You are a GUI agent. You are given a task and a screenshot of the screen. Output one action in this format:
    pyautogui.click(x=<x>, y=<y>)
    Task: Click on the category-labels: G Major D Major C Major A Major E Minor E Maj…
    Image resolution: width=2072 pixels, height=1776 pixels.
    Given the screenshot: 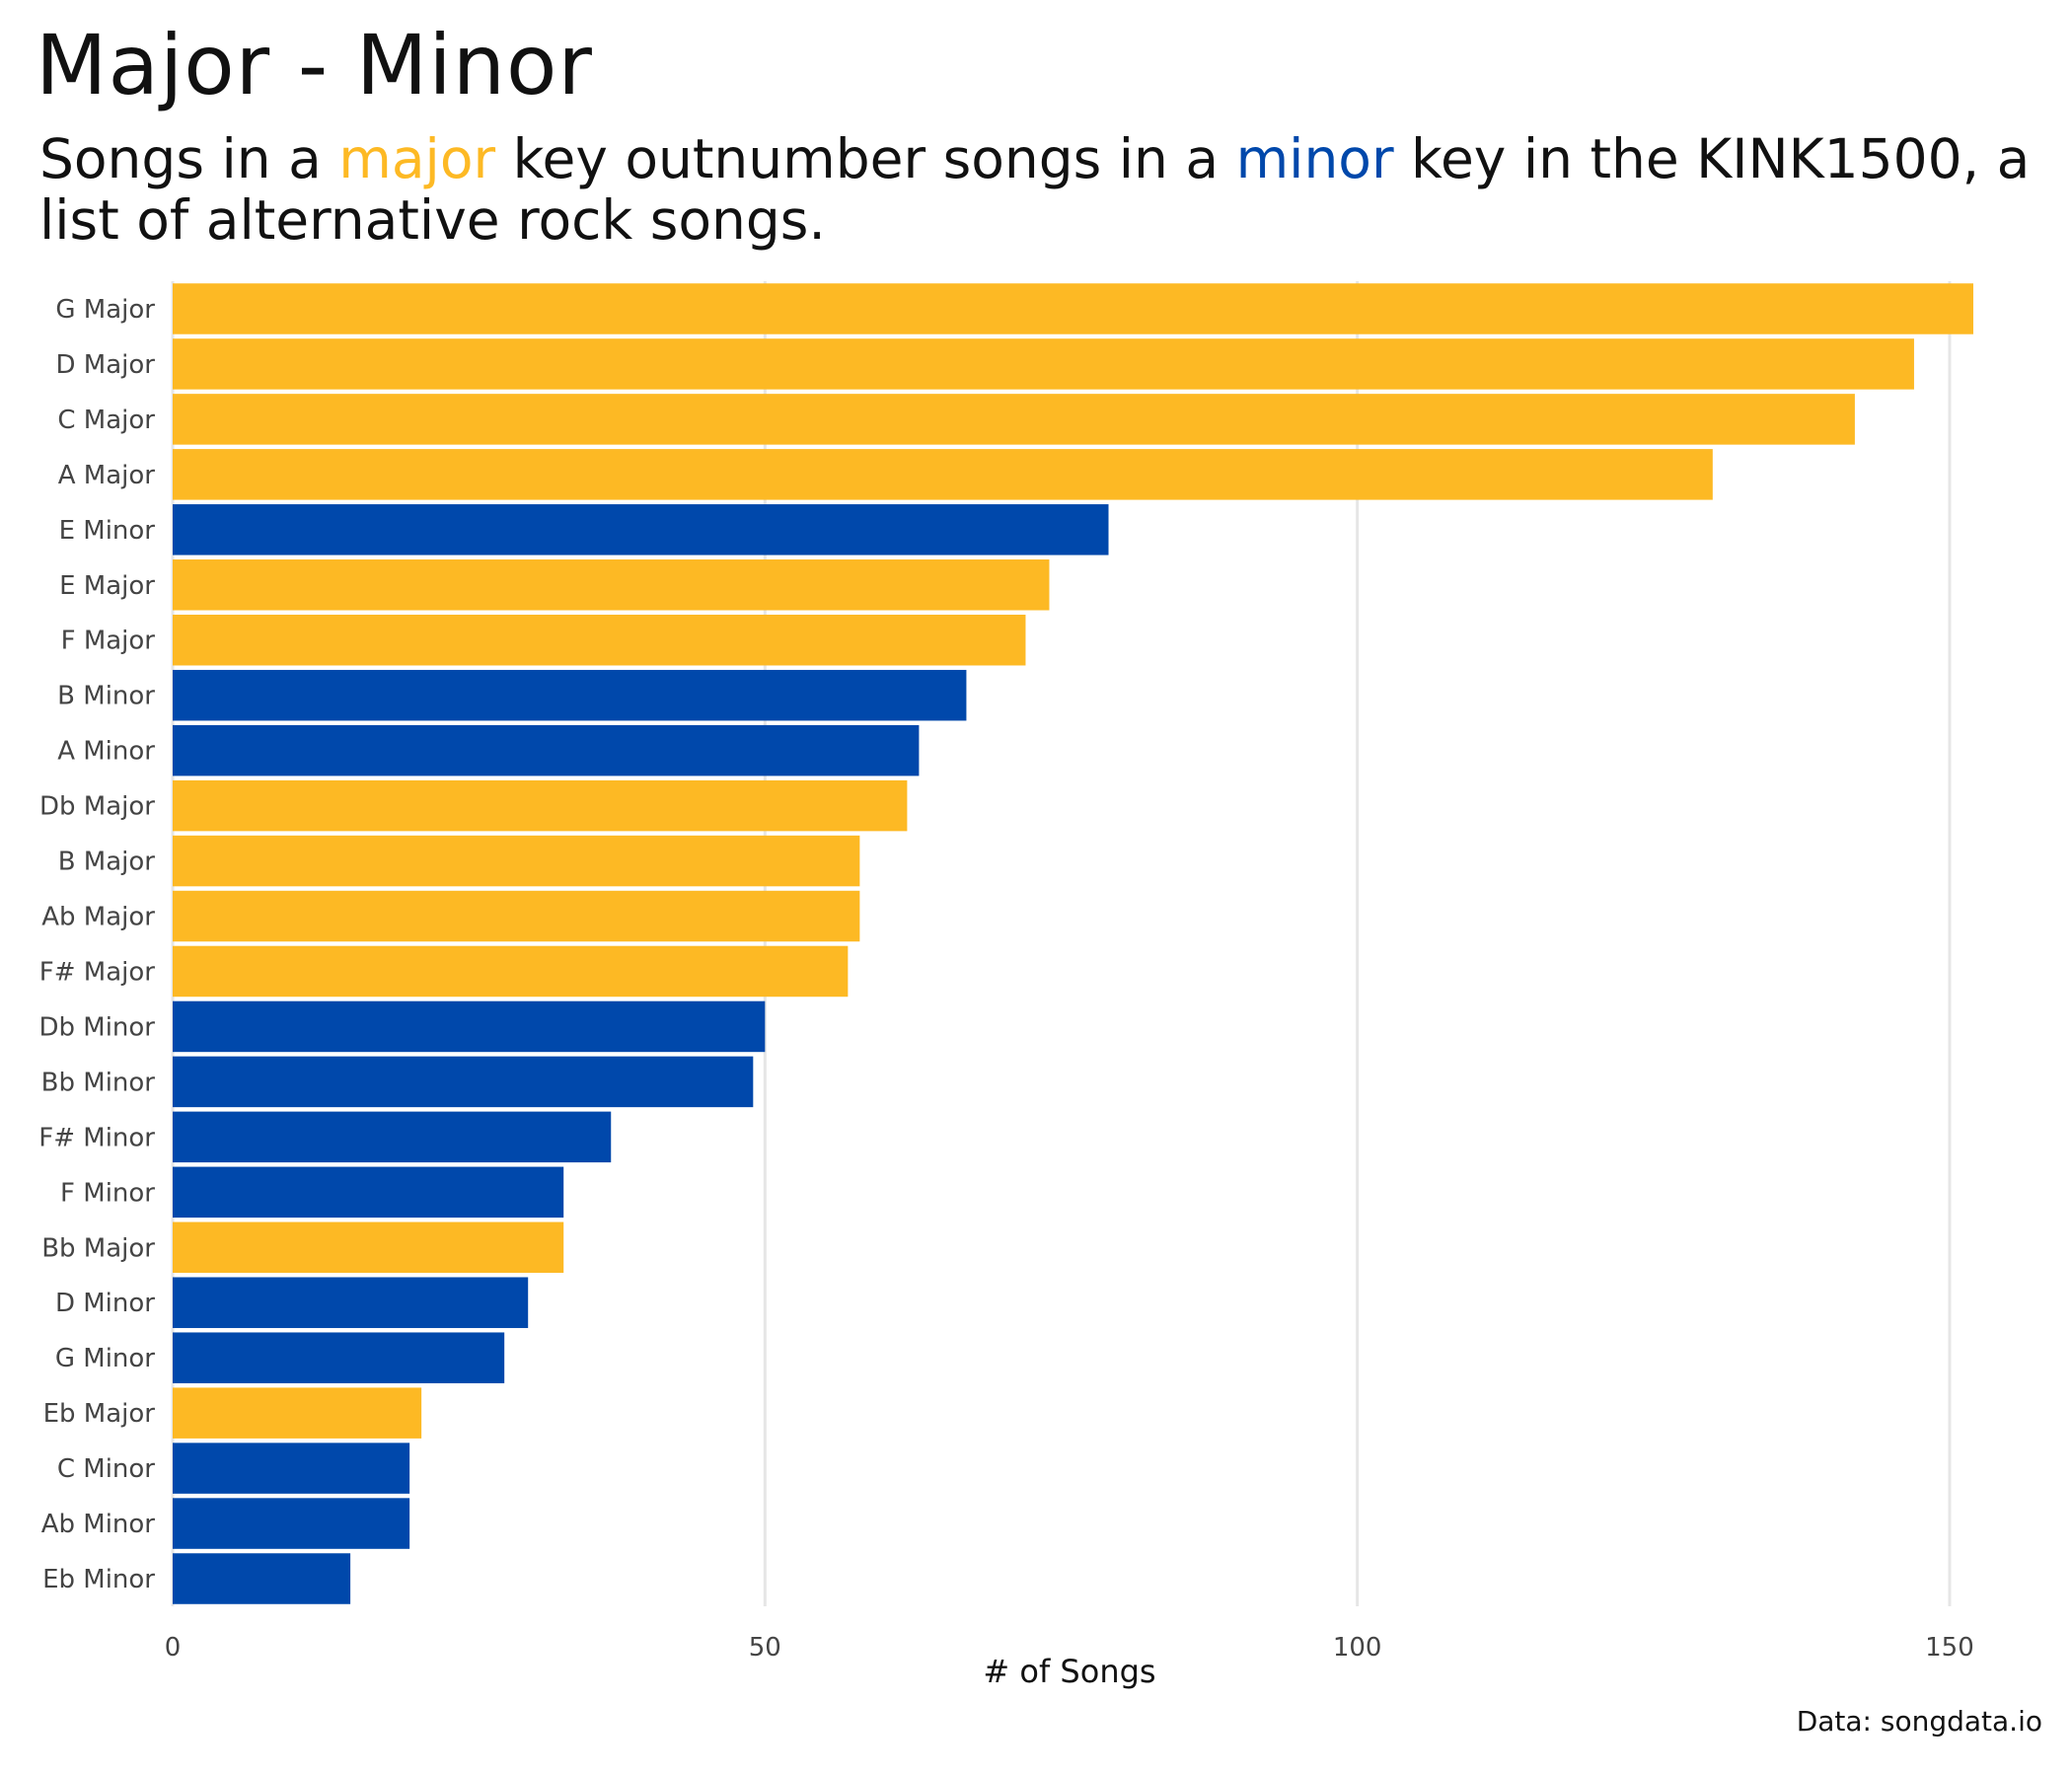 What is the action you would take?
    pyautogui.click(x=97, y=944)
    